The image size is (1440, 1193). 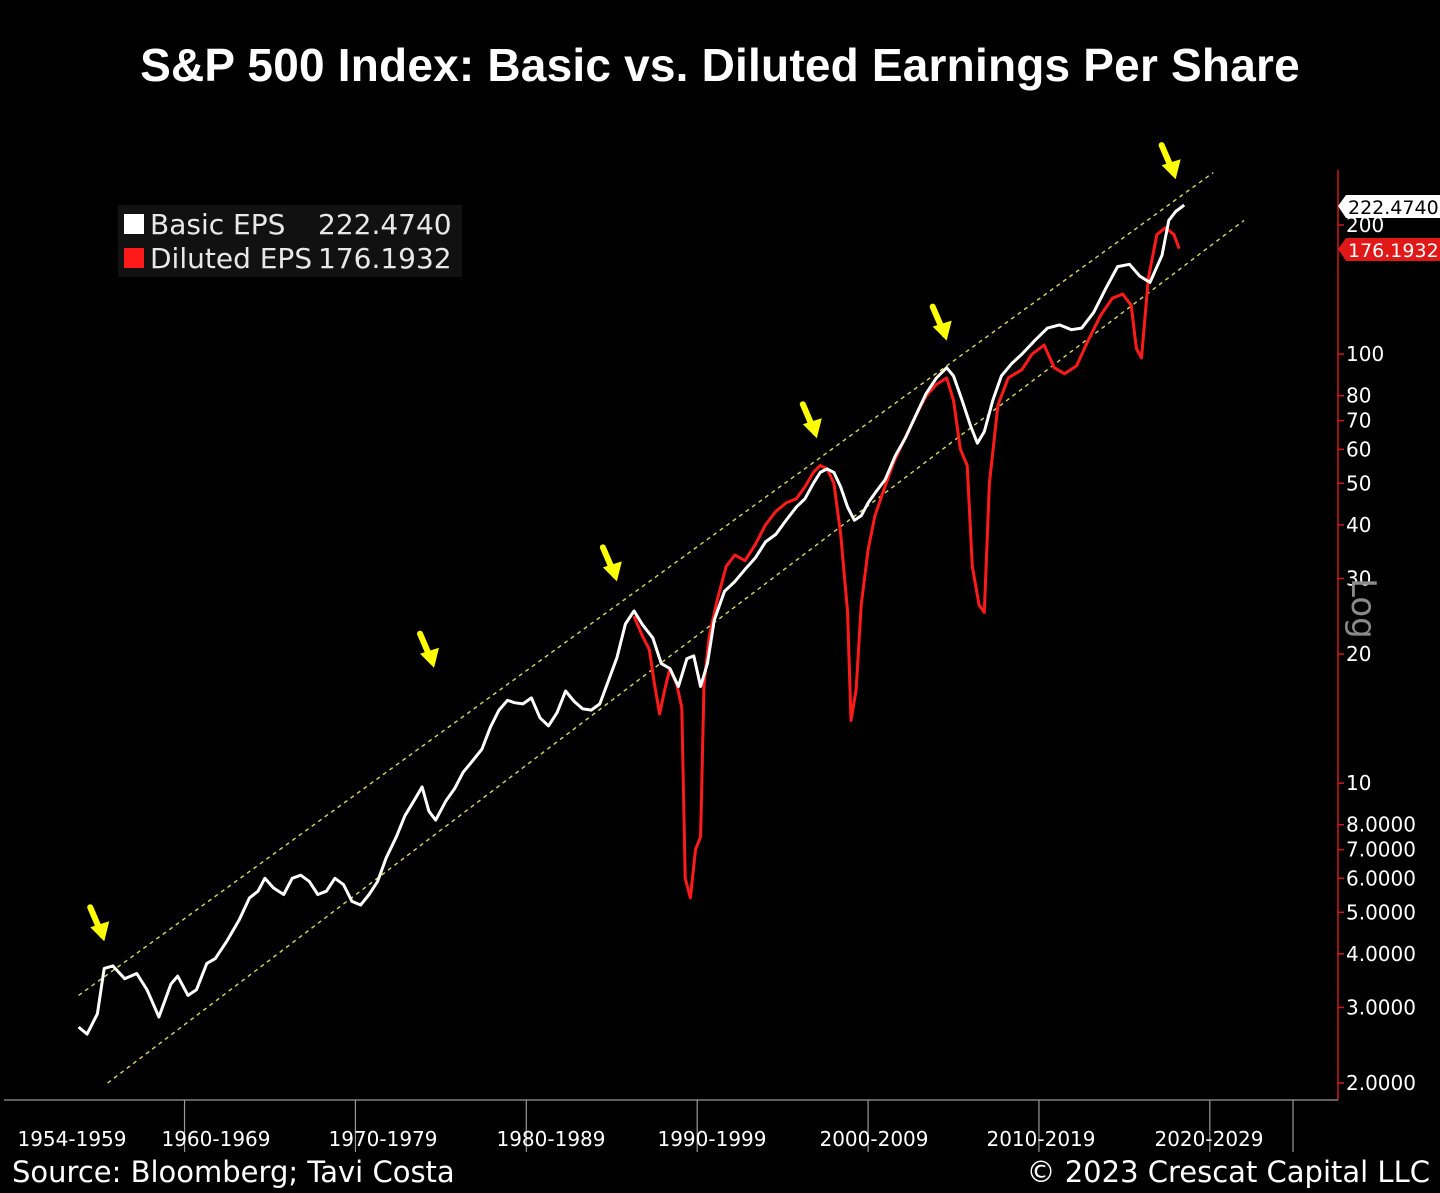 I want to click on y-tick-label: 8.0000, so click(x=1381, y=825).